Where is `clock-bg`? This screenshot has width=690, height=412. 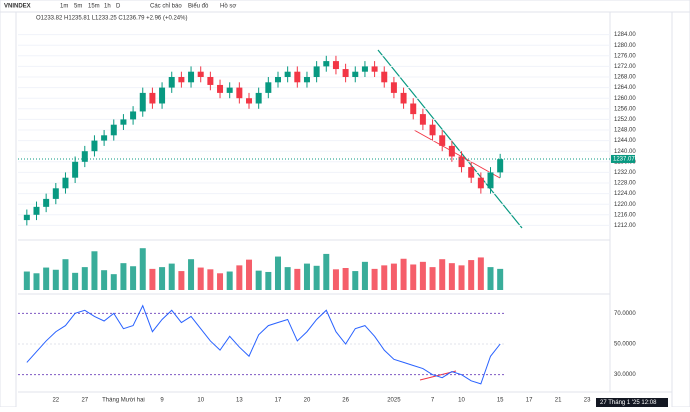
clock-bg is located at coordinates (632, 402).